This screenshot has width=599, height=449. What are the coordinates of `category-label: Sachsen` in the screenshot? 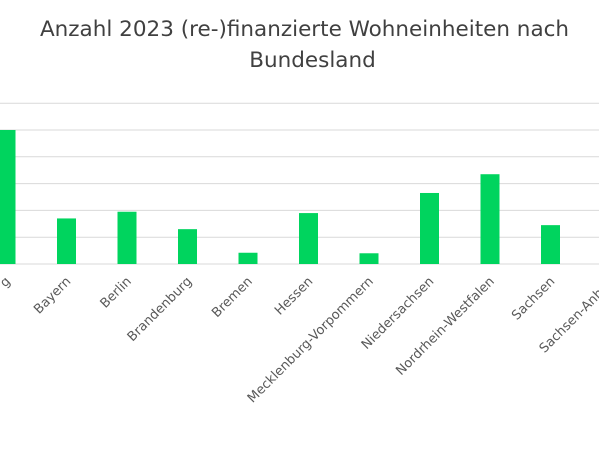 It's located at (533, 298).